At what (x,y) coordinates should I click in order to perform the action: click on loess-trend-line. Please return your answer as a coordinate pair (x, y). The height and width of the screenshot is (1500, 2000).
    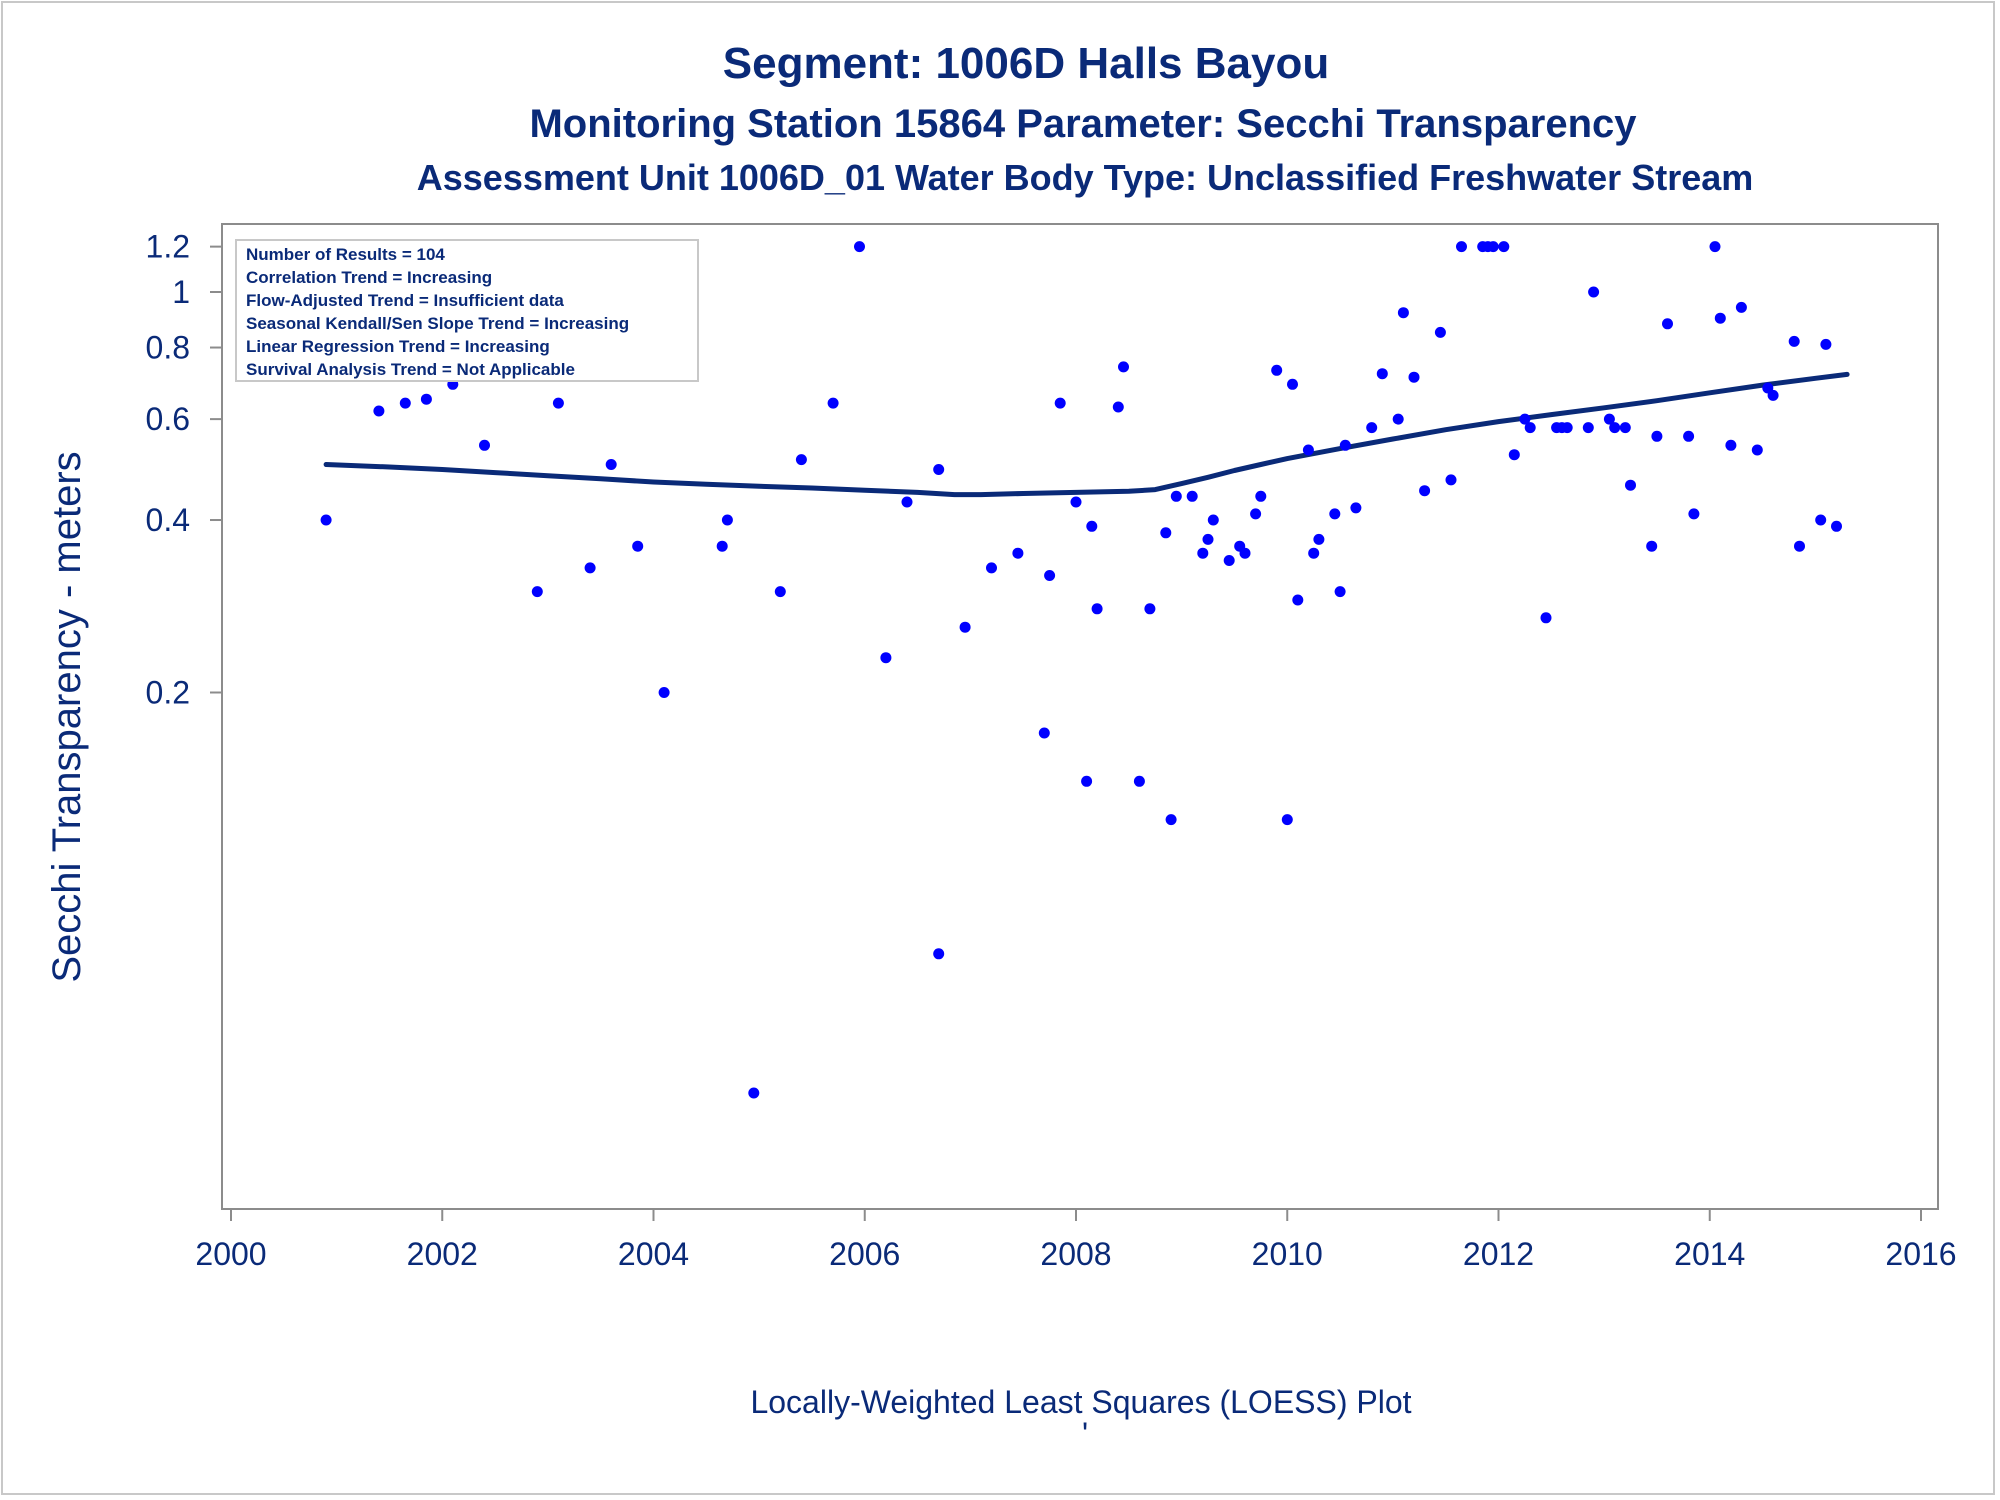
    Looking at the image, I should click on (1086, 434).